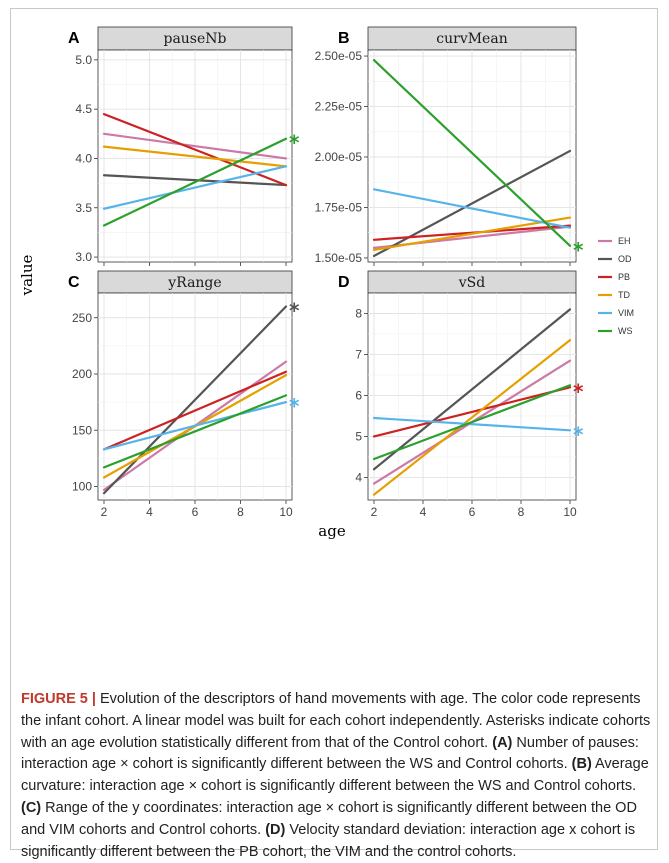  I want to click on caption-label-a: (A), so click(502, 742).